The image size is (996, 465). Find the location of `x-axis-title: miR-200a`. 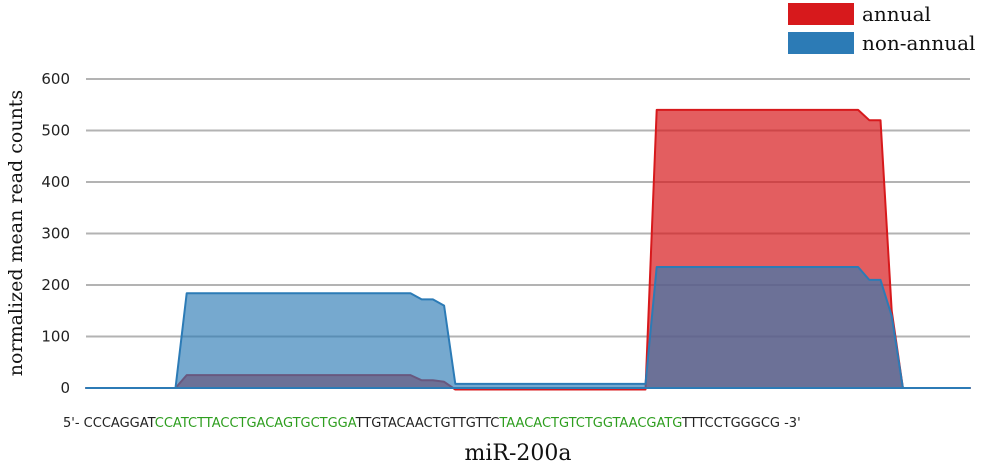

x-axis-title: miR-200a is located at coordinates (517, 453).